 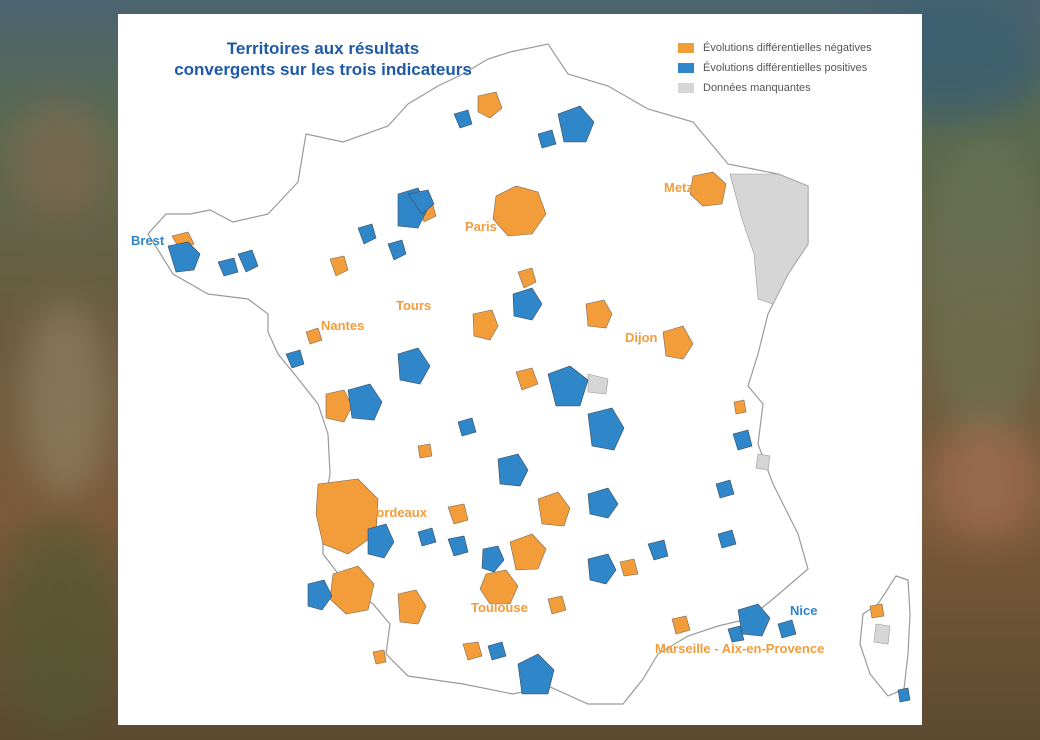 What do you see at coordinates (804, 610) in the screenshot?
I see `city-label-nice: Nice` at bounding box center [804, 610].